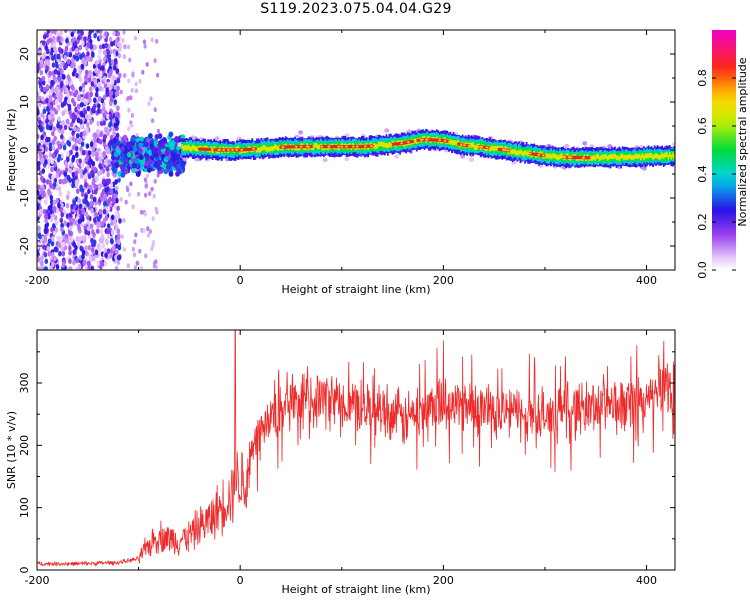  What do you see at coordinates (24, 382) in the screenshot?
I see `bottom-y-tick-label: 300` at bounding box center [24, 382].